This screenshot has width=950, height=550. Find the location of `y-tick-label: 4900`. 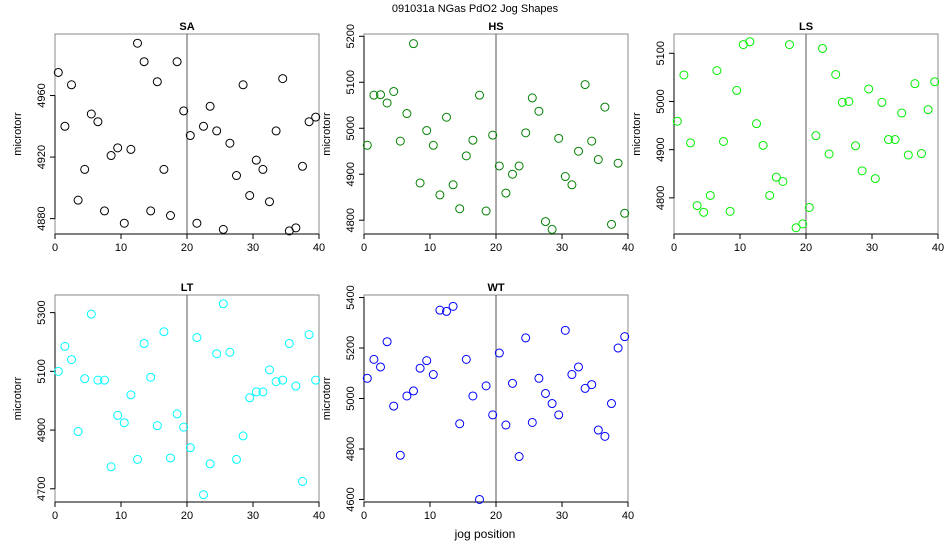

y-tick-label: 4900 is located at coordinates (351, 174).